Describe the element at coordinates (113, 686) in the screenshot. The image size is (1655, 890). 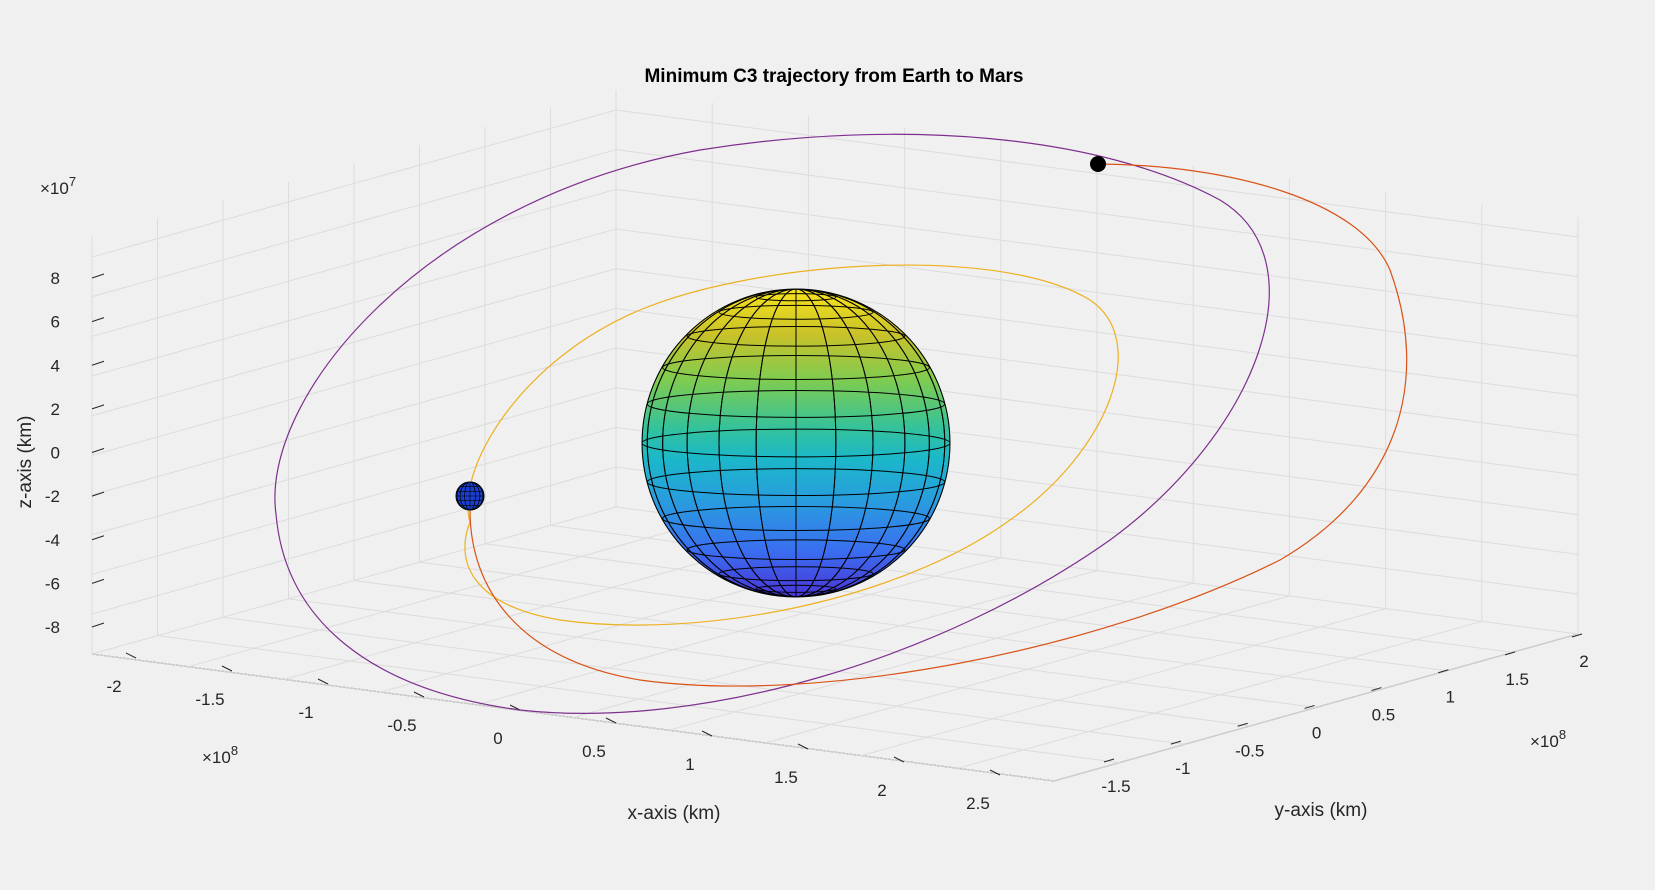
I see `x-tick-label: -2` at that location.